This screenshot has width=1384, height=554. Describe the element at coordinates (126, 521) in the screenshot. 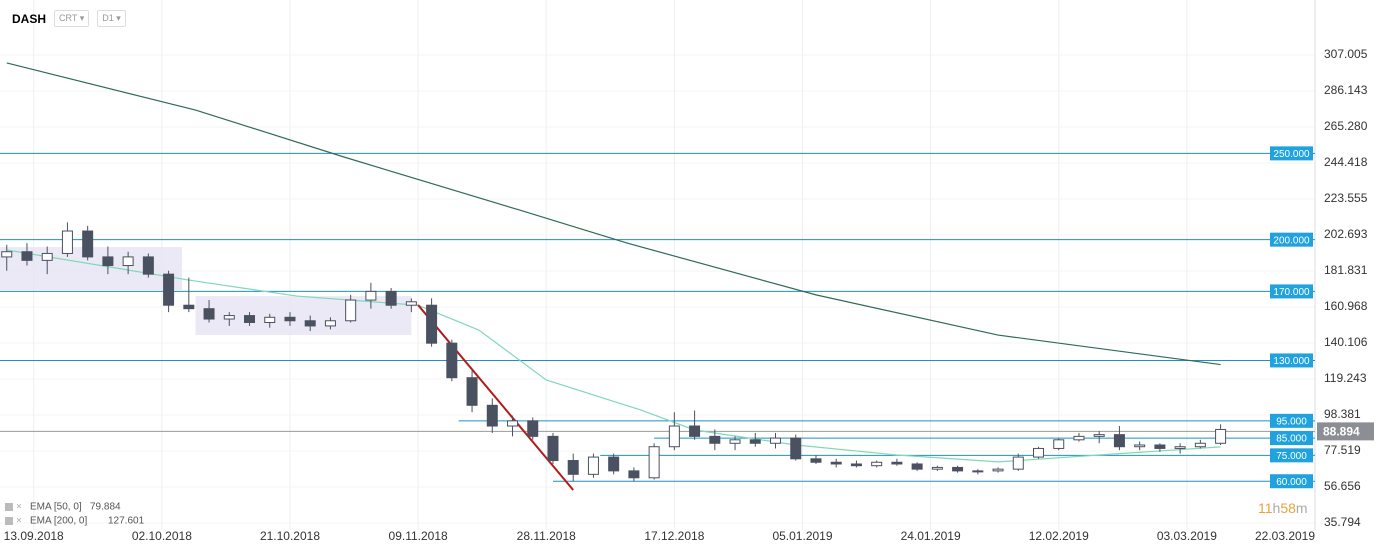

I see `legend-value: 127.601` at that location.